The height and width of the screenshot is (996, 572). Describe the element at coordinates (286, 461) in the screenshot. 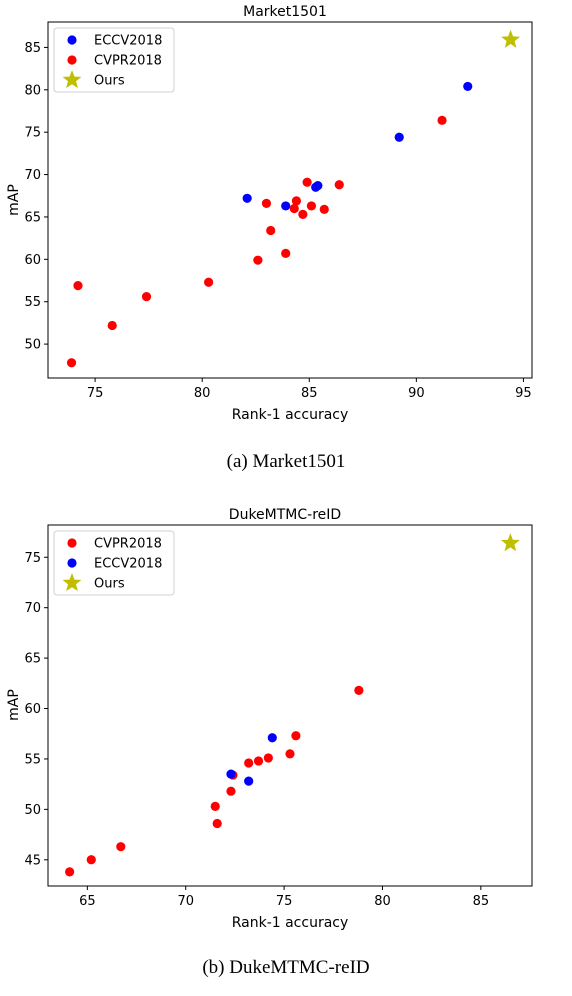

I see `figure-caption: (a) Market1501` at that location.